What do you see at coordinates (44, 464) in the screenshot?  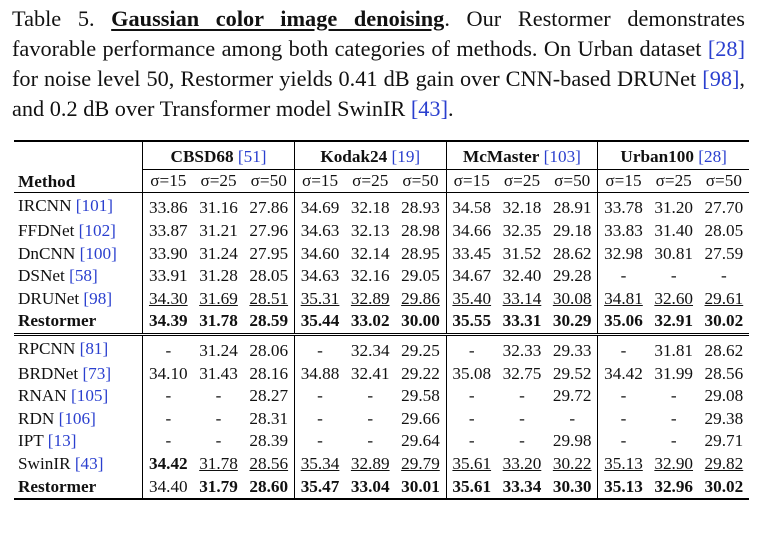 I see `method-name: SwinIR` at bounding box center [44, 464].